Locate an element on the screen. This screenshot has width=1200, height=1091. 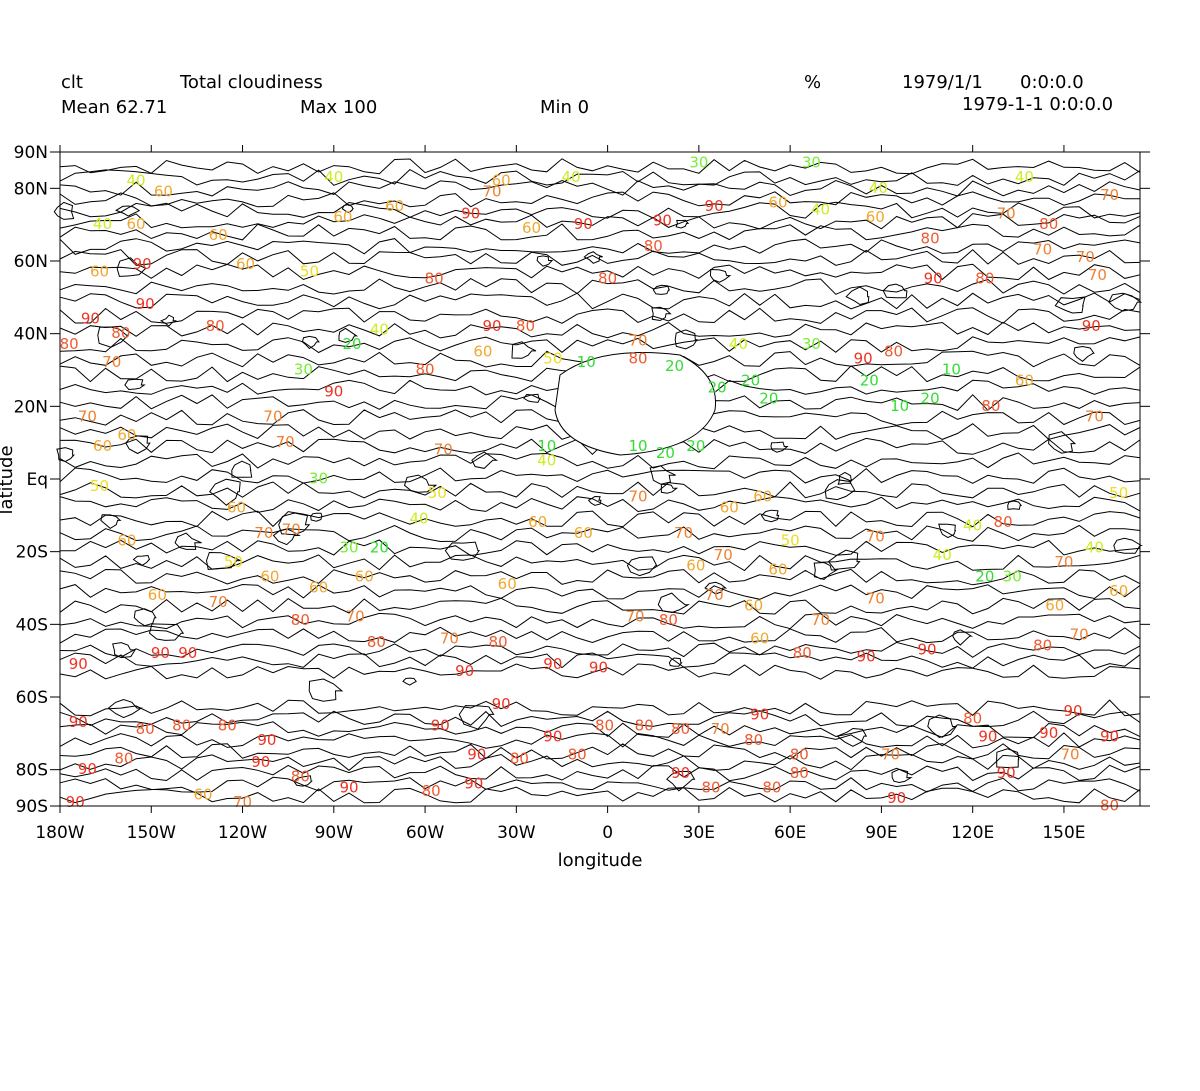
x-tick-label: 60E is located at coordinates (790, 833).